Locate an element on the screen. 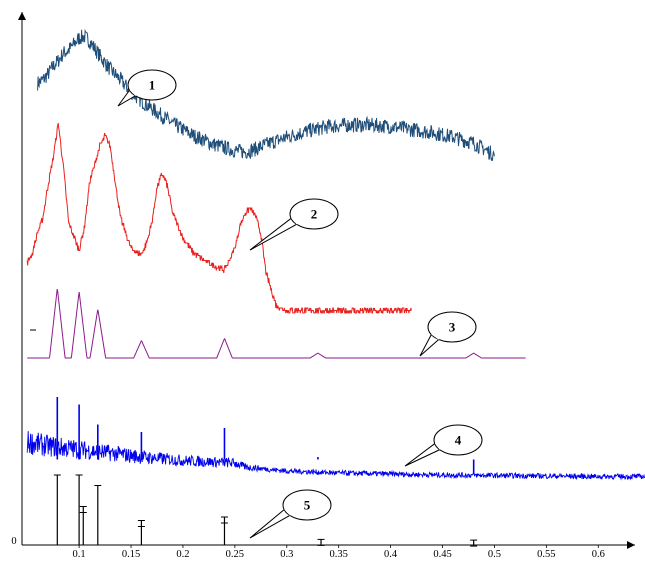 The height and width of the screenshot is (562, 645). x-tick-label: 0.6 is located at coordinates (598, 554).